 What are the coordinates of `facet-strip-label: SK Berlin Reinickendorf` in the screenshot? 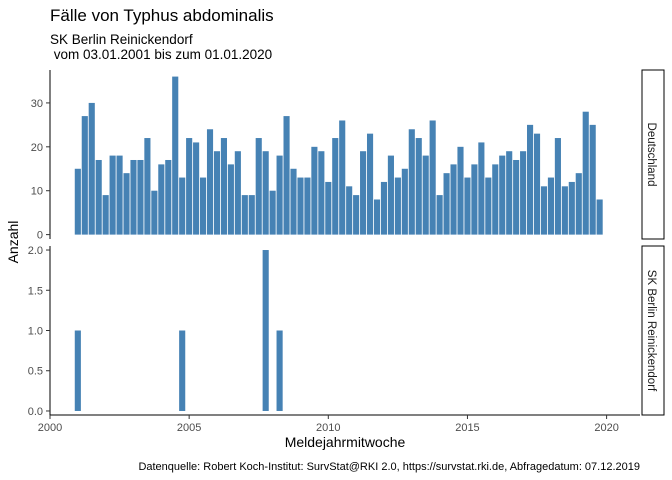 It's located at (651, 331).